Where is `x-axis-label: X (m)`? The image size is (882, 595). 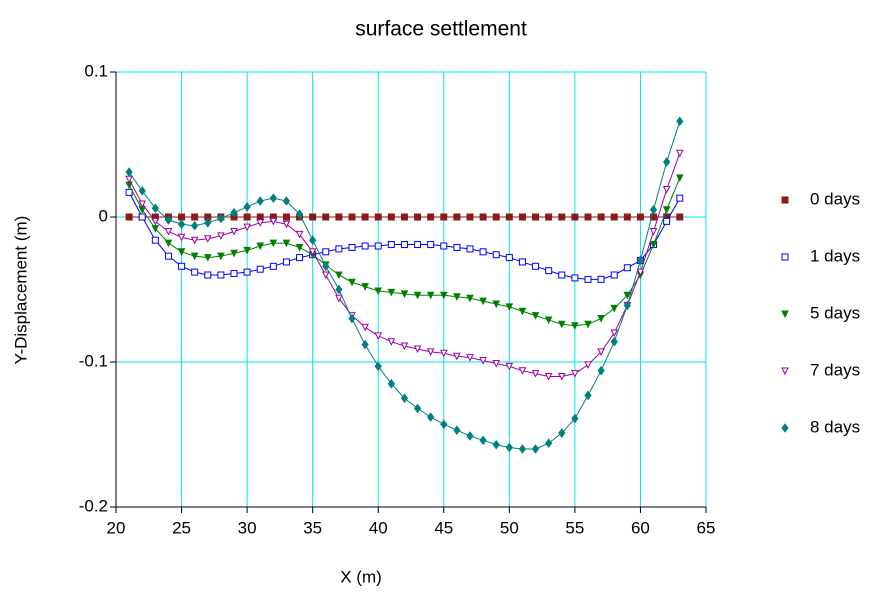 x-axis-label: X (m) is located at coordinates (361, 576).